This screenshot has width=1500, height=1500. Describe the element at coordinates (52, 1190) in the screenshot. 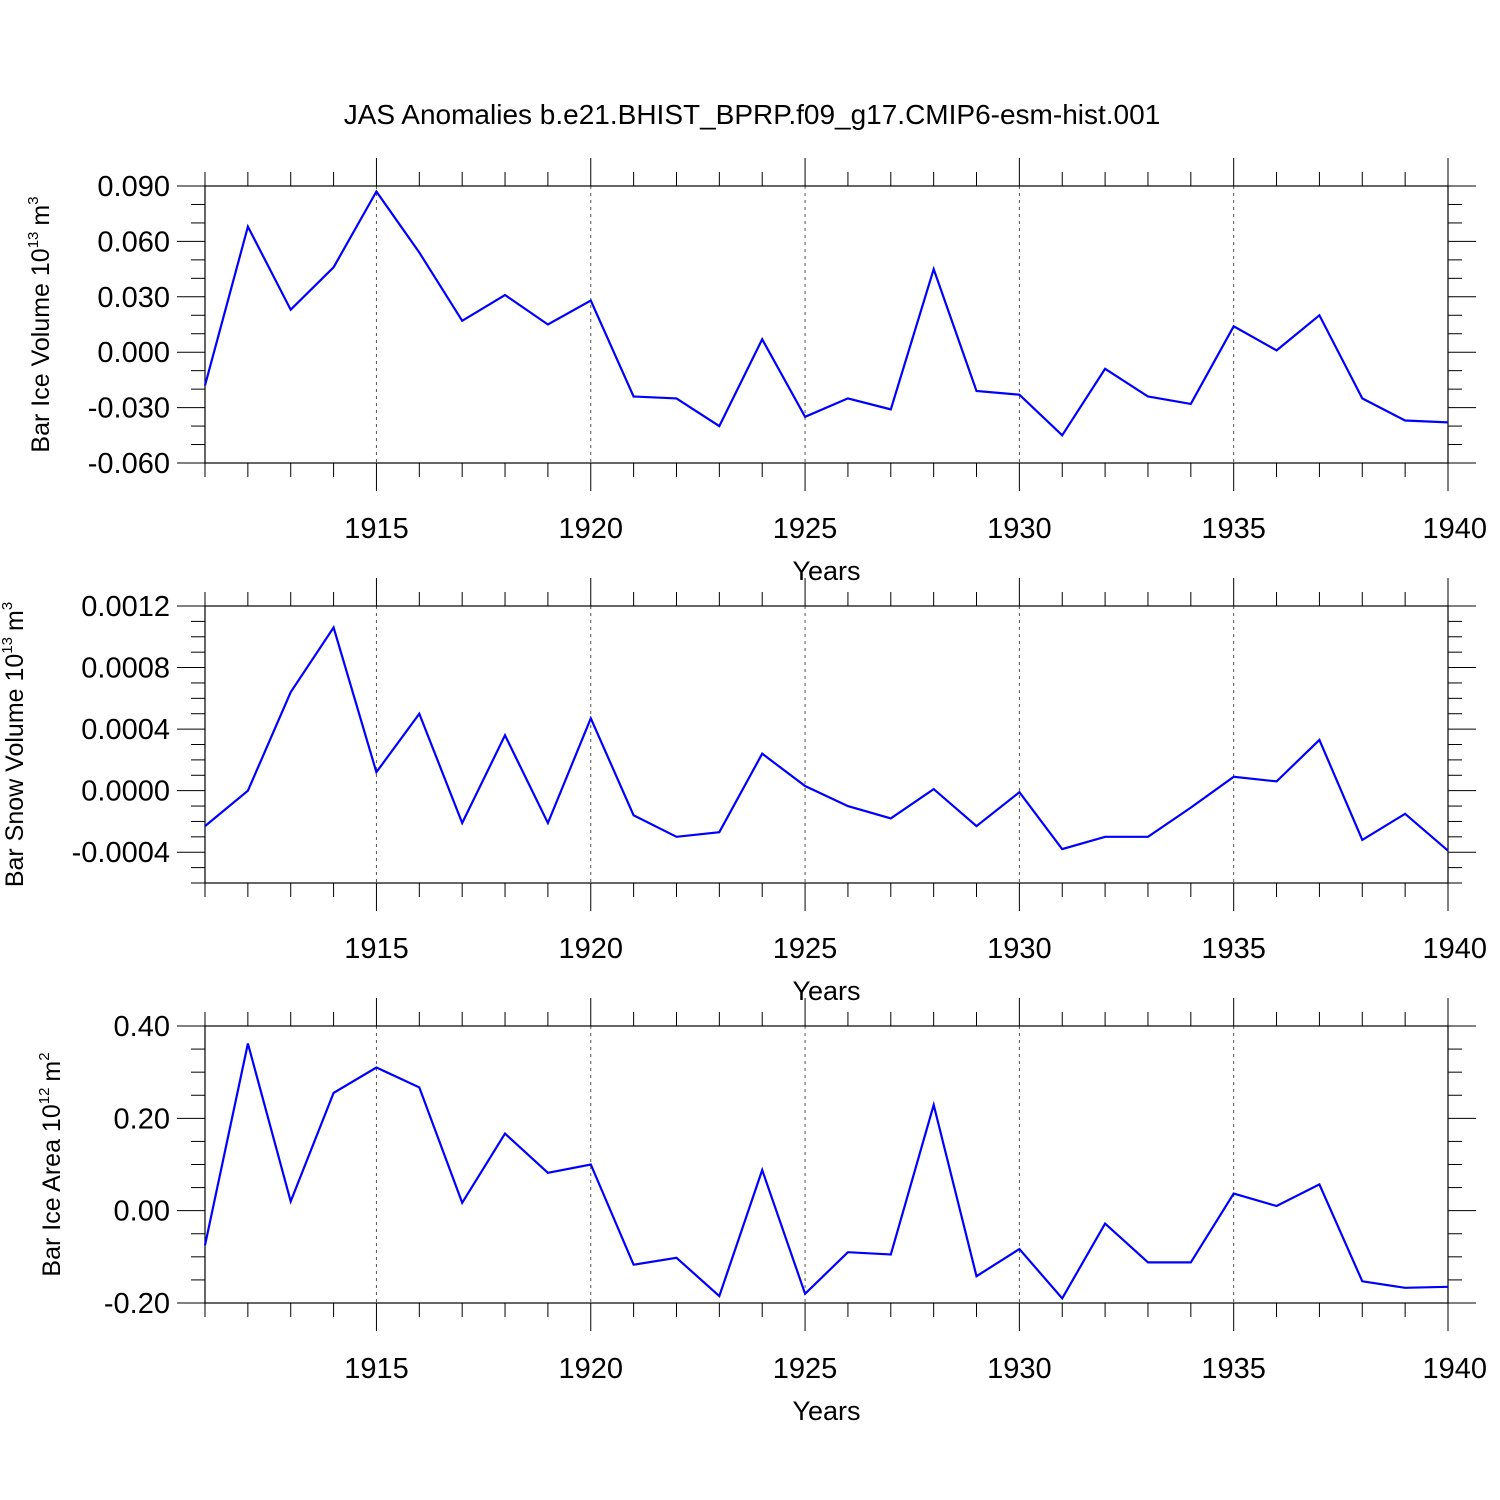

I see `y-axis-label-text: Bar Ice Area 10` at that location.